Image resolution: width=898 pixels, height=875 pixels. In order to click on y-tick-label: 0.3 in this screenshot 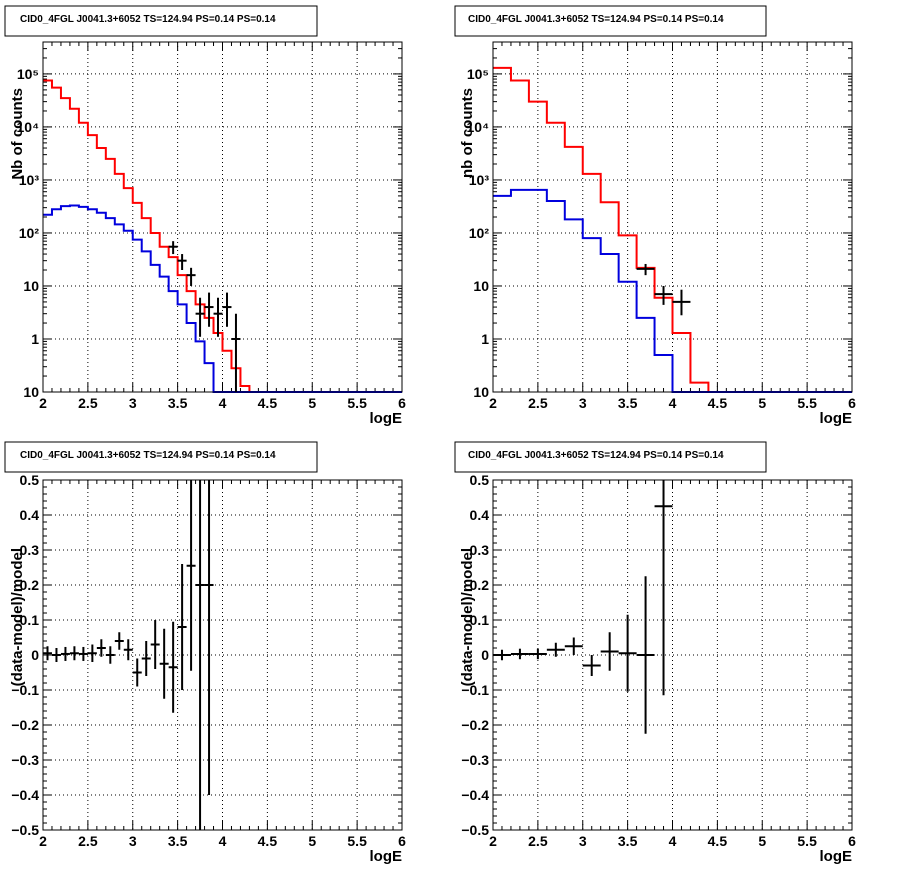, I will do `click(480, 550)`.